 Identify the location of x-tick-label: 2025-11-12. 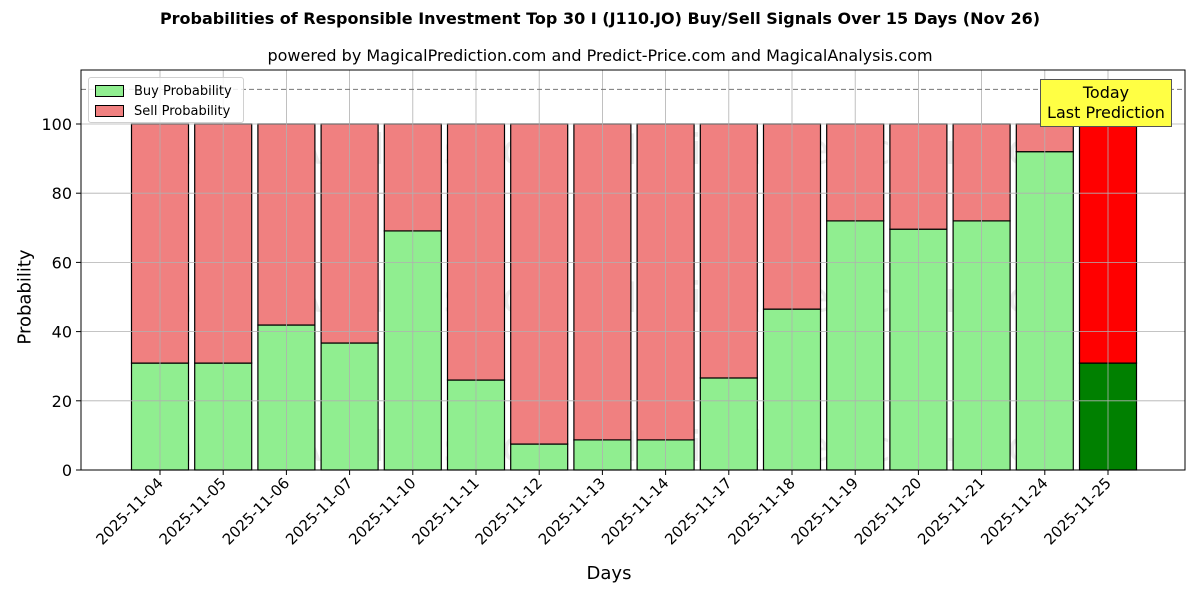
(509, 511).